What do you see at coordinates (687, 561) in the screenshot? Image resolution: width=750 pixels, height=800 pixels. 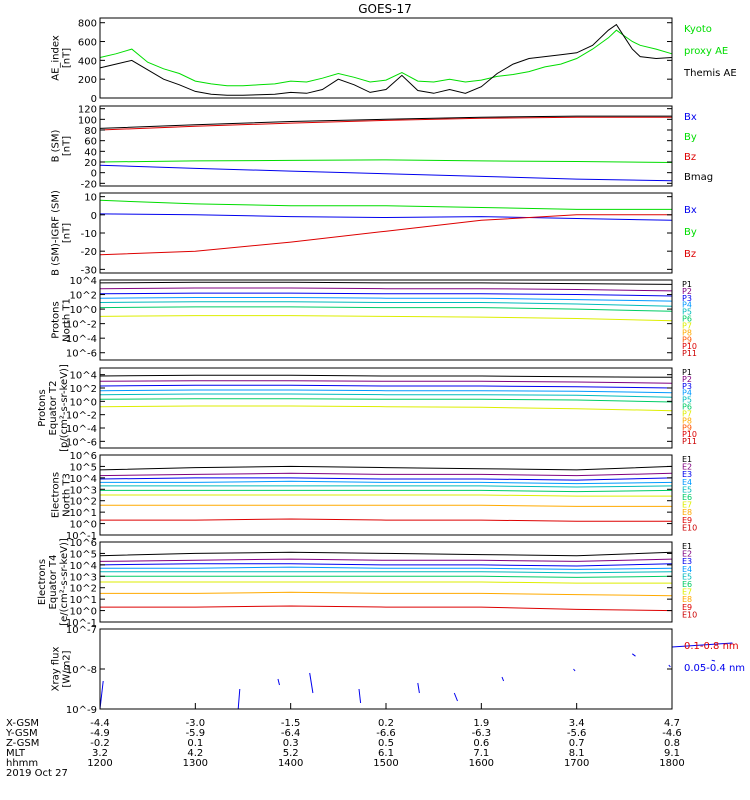 I see `legend-et4-e3: E3` at bounding box center [687, 561].